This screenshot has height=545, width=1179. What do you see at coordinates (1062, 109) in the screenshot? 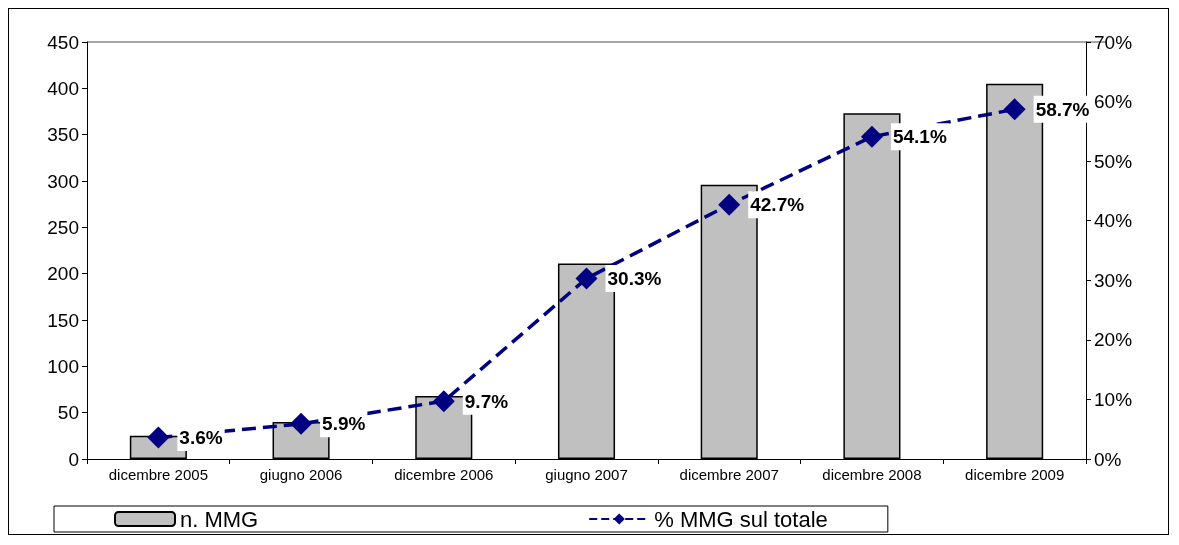
I see `data-label: 58.7%` at bounding box center [1062, 109].